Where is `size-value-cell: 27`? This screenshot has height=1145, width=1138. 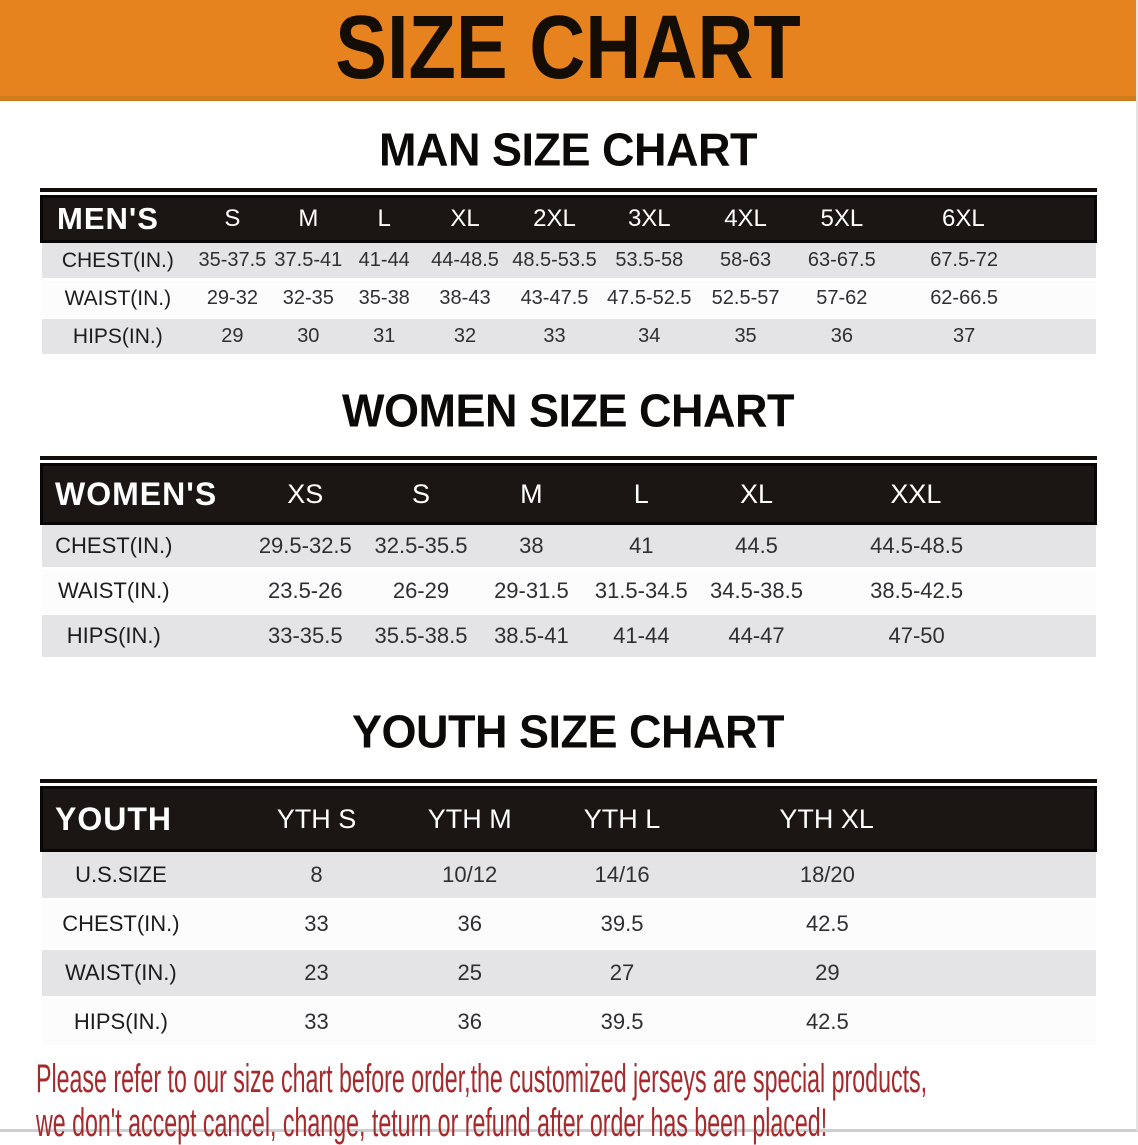 size-value-cell: 27 is located at coordinates (622, 972).